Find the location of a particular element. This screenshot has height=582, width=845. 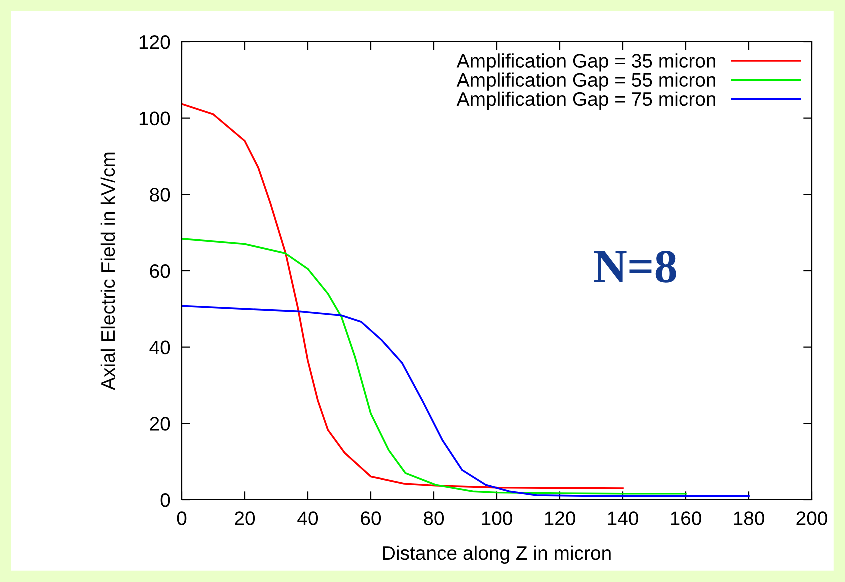

x-tick-label: 80 is located at coordinates (434, 519).